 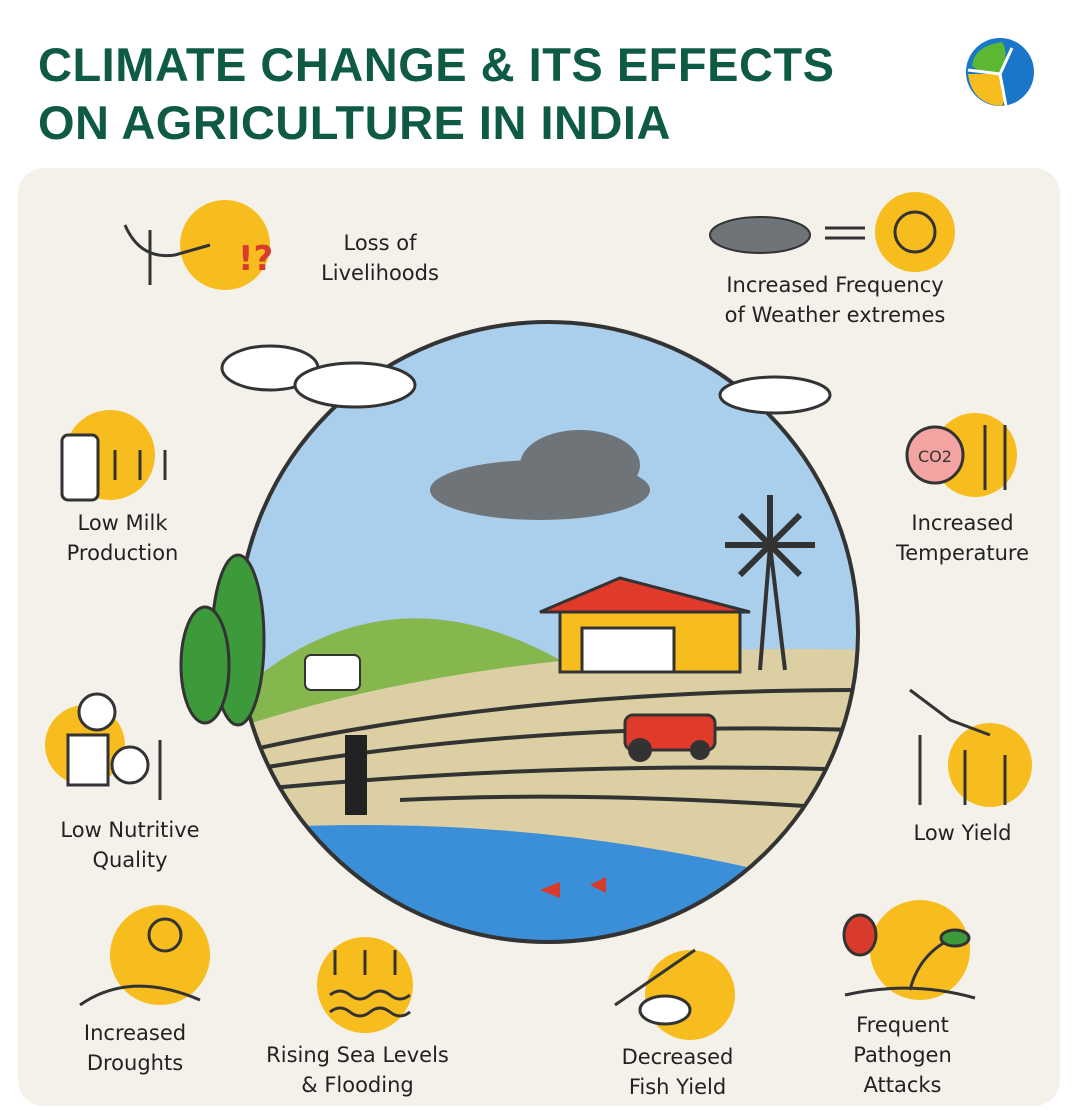 What do you see at coordinates (357, 1085) in the screenshot?
I see `label-line: & Flooding` at bounding box center [357, 1085].